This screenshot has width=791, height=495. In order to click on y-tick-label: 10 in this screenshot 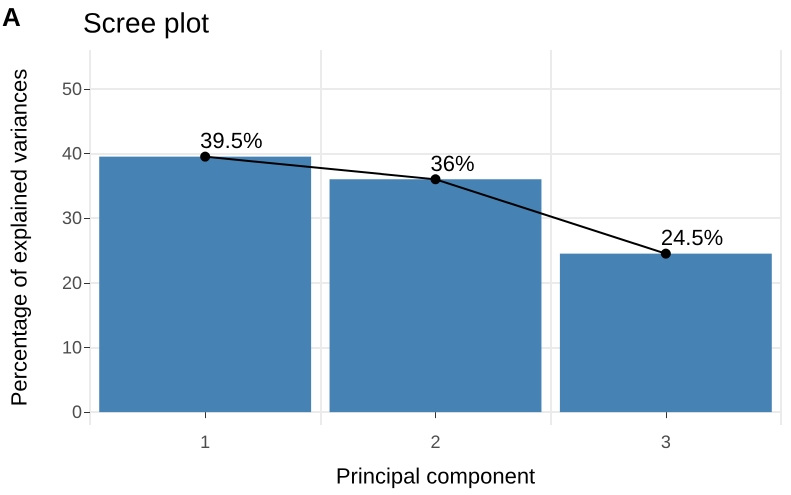, I will do `click(72, 347)`.